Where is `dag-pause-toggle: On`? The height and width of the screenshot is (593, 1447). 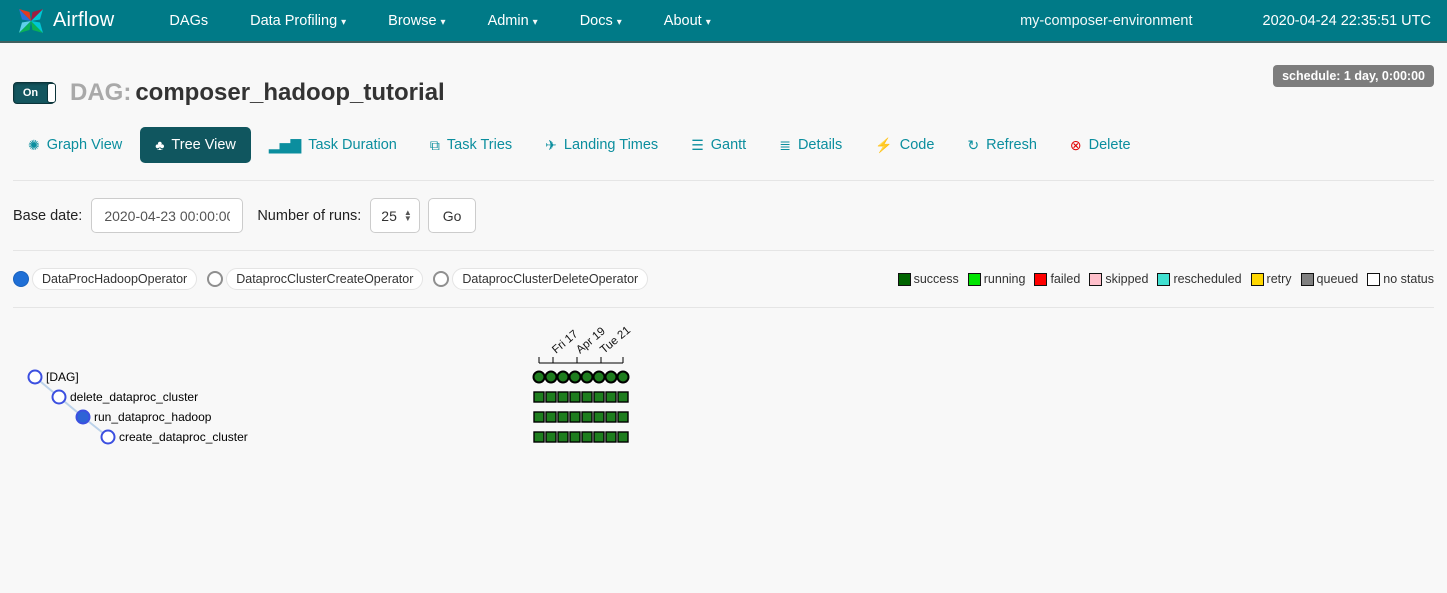 dag-pause-toggle: On is located at coordinates (34, 93).